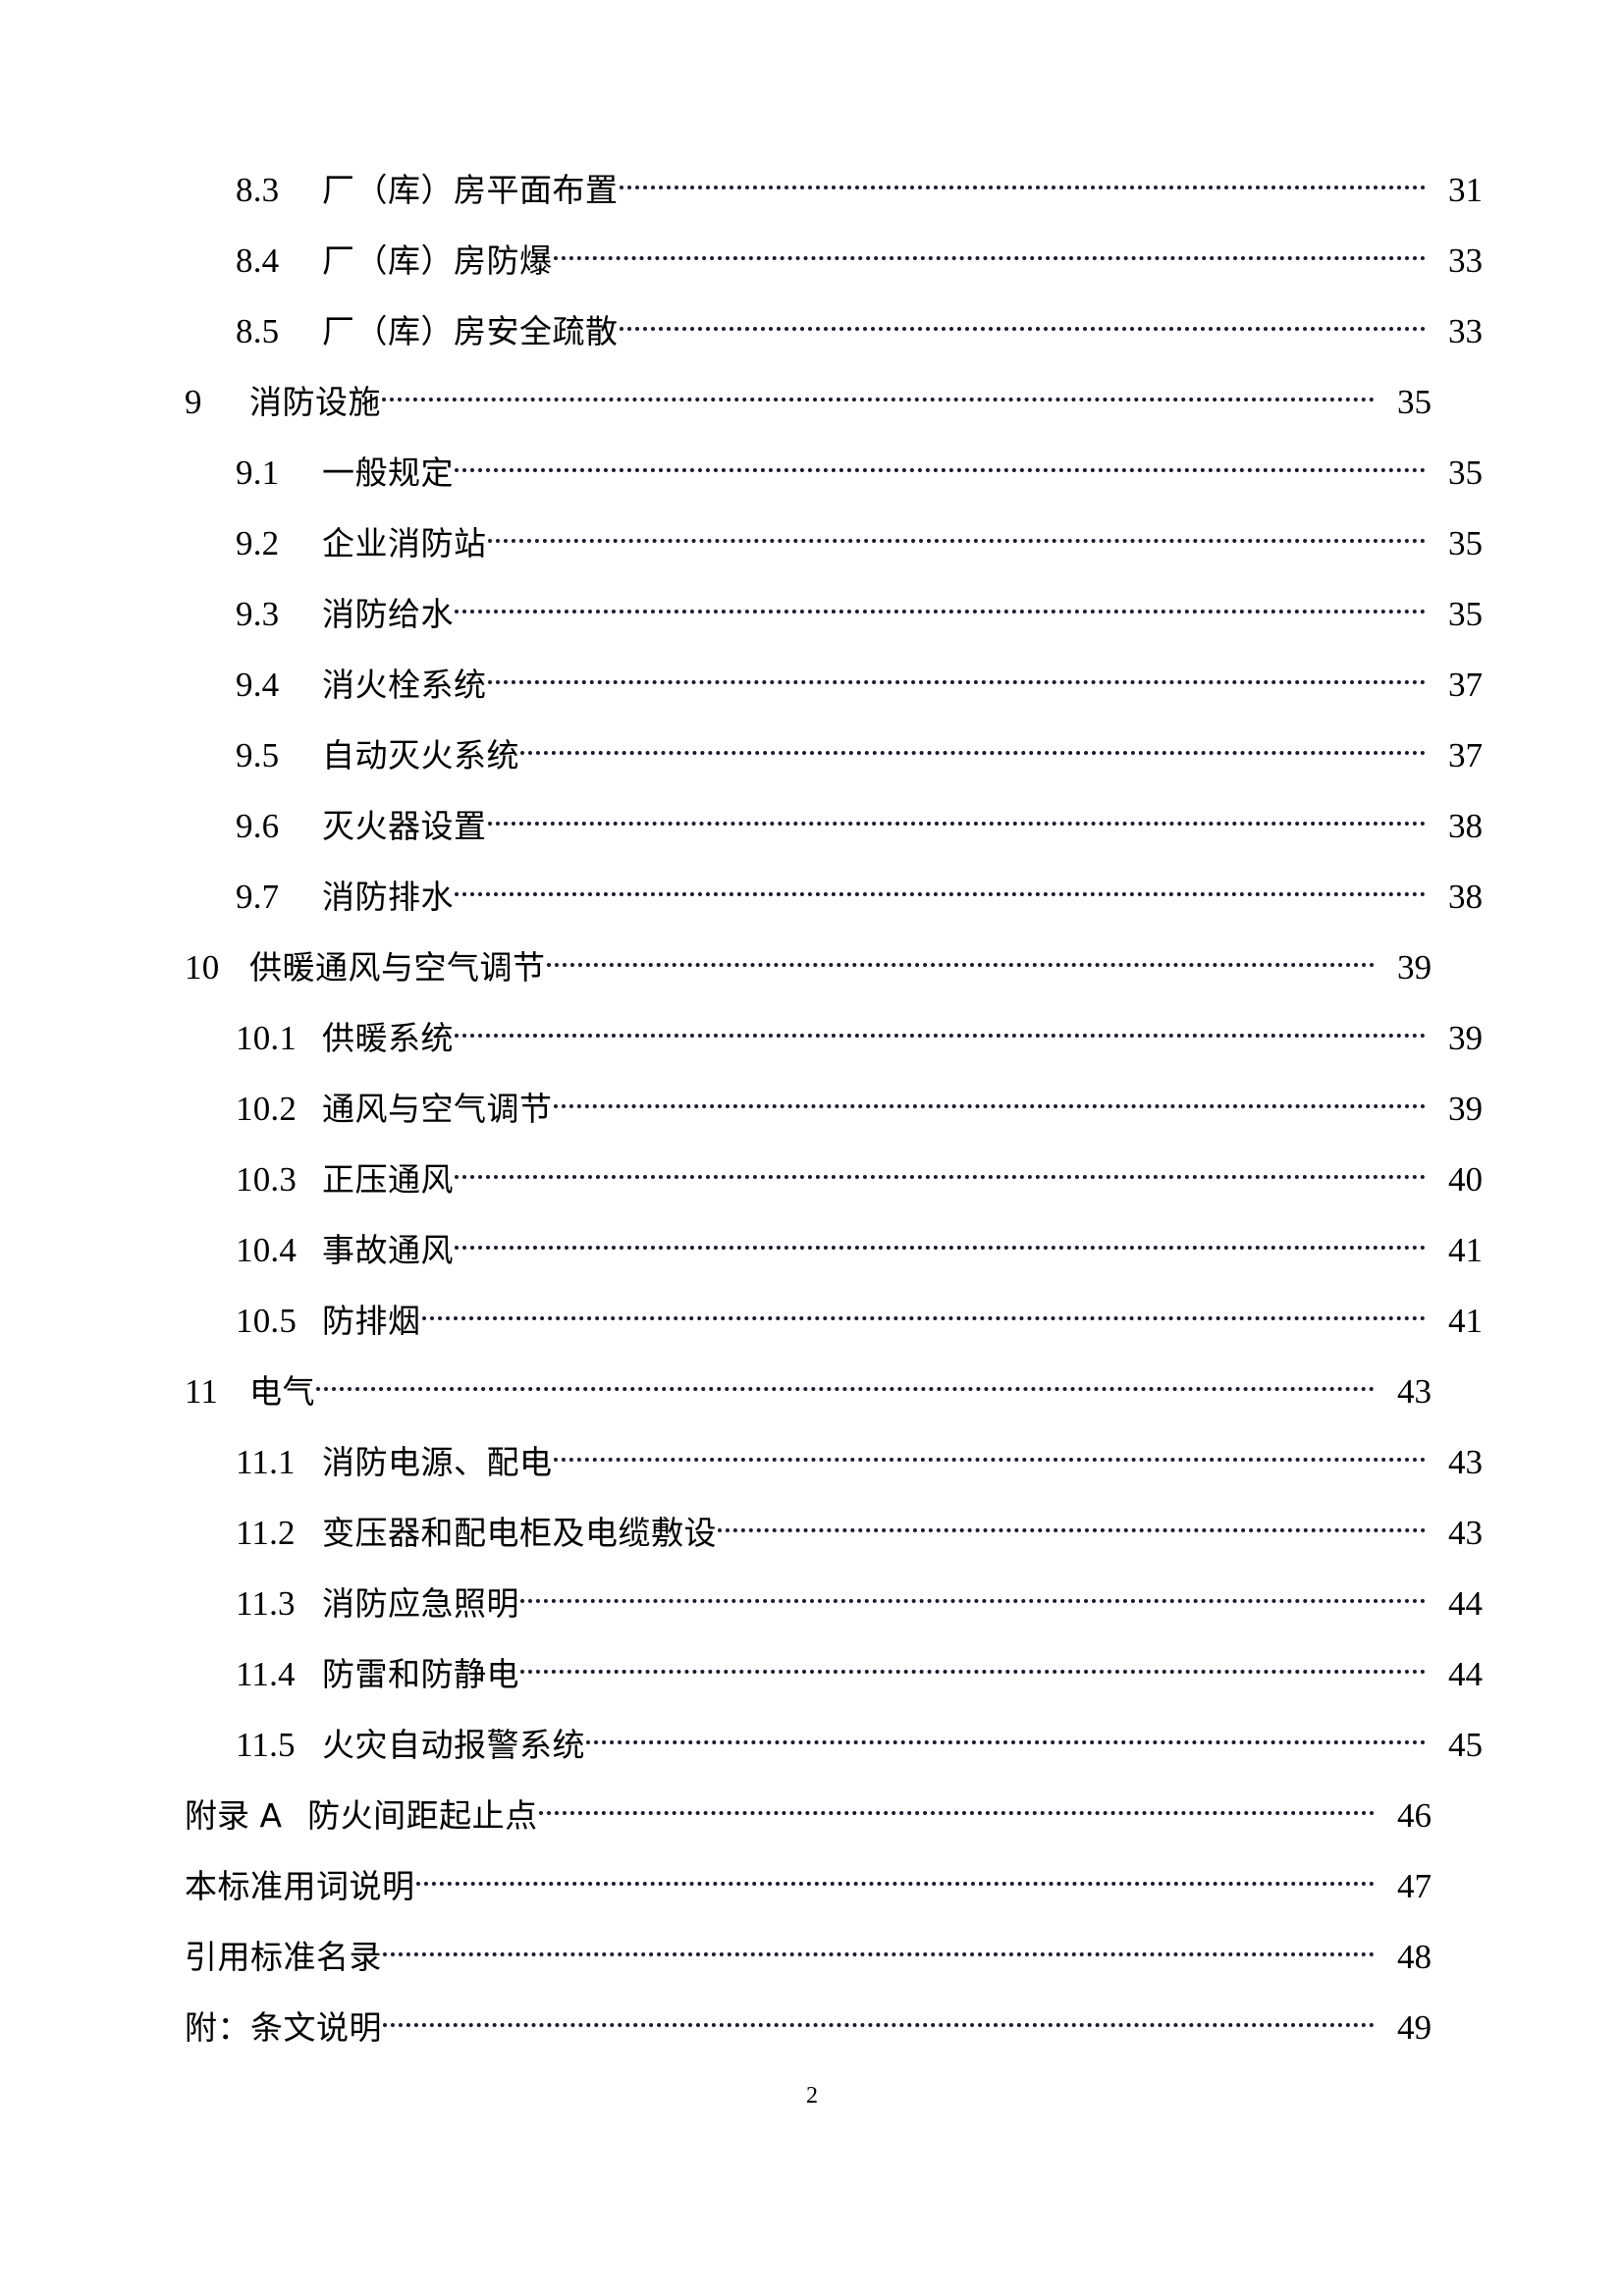  Describe the element at coordinates (1465, 331) in the screenshot. I see `toc-entry-page-number: 33` at that location.